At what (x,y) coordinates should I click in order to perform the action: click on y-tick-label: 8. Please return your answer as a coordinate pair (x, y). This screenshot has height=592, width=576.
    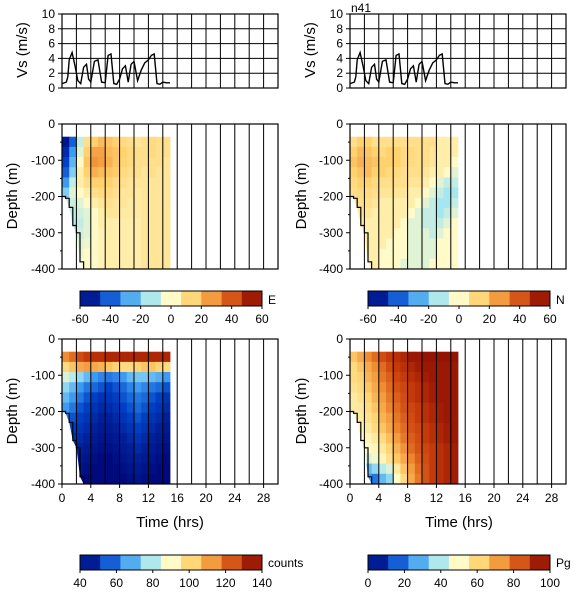
    Looking at the image, I should click on (339, 29).